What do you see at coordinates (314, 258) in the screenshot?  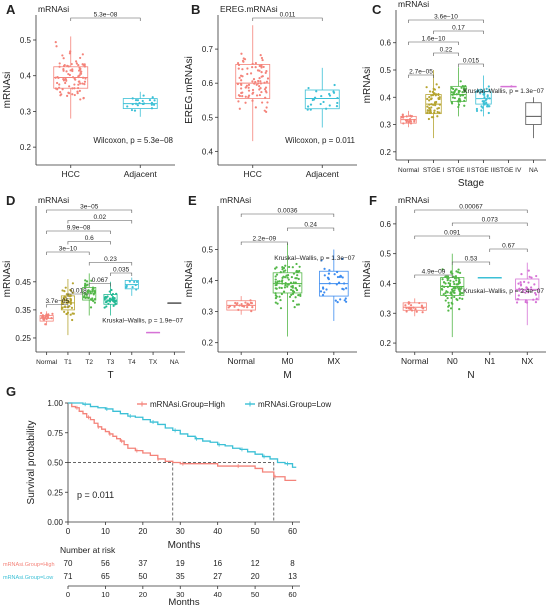 I see `test-annotation: Kruskal–Wallis, p = 1.3e−07` at bounding box center [314, 258].